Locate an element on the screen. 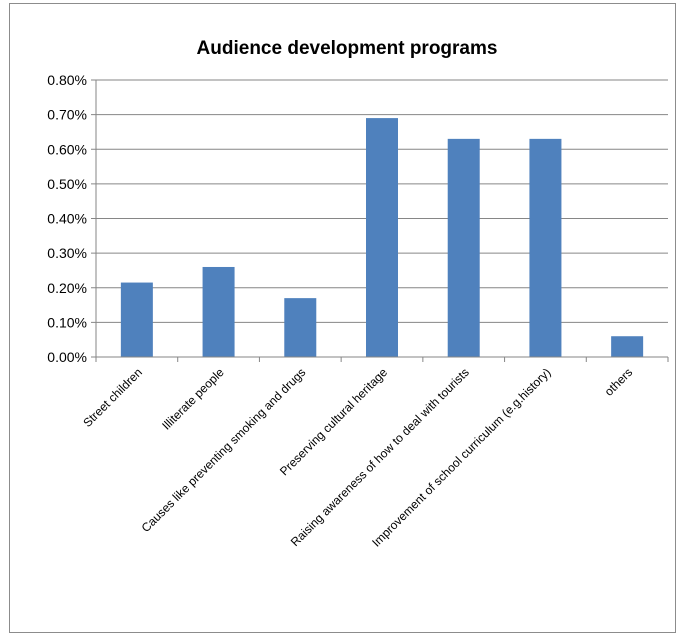  x-category-label: Causes like preventing smoking and drugs is located at coordinates (224, 450).